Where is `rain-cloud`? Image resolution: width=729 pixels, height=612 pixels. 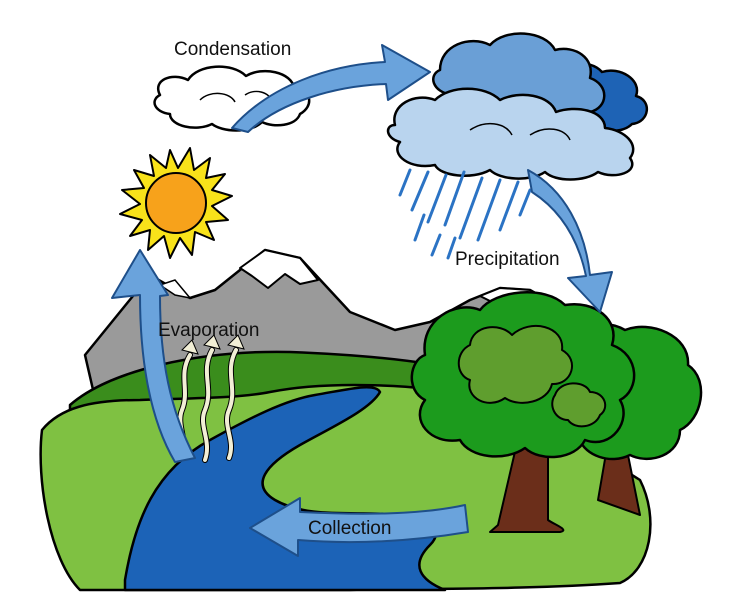 rain-cloud is located at coordinates (517, 106).